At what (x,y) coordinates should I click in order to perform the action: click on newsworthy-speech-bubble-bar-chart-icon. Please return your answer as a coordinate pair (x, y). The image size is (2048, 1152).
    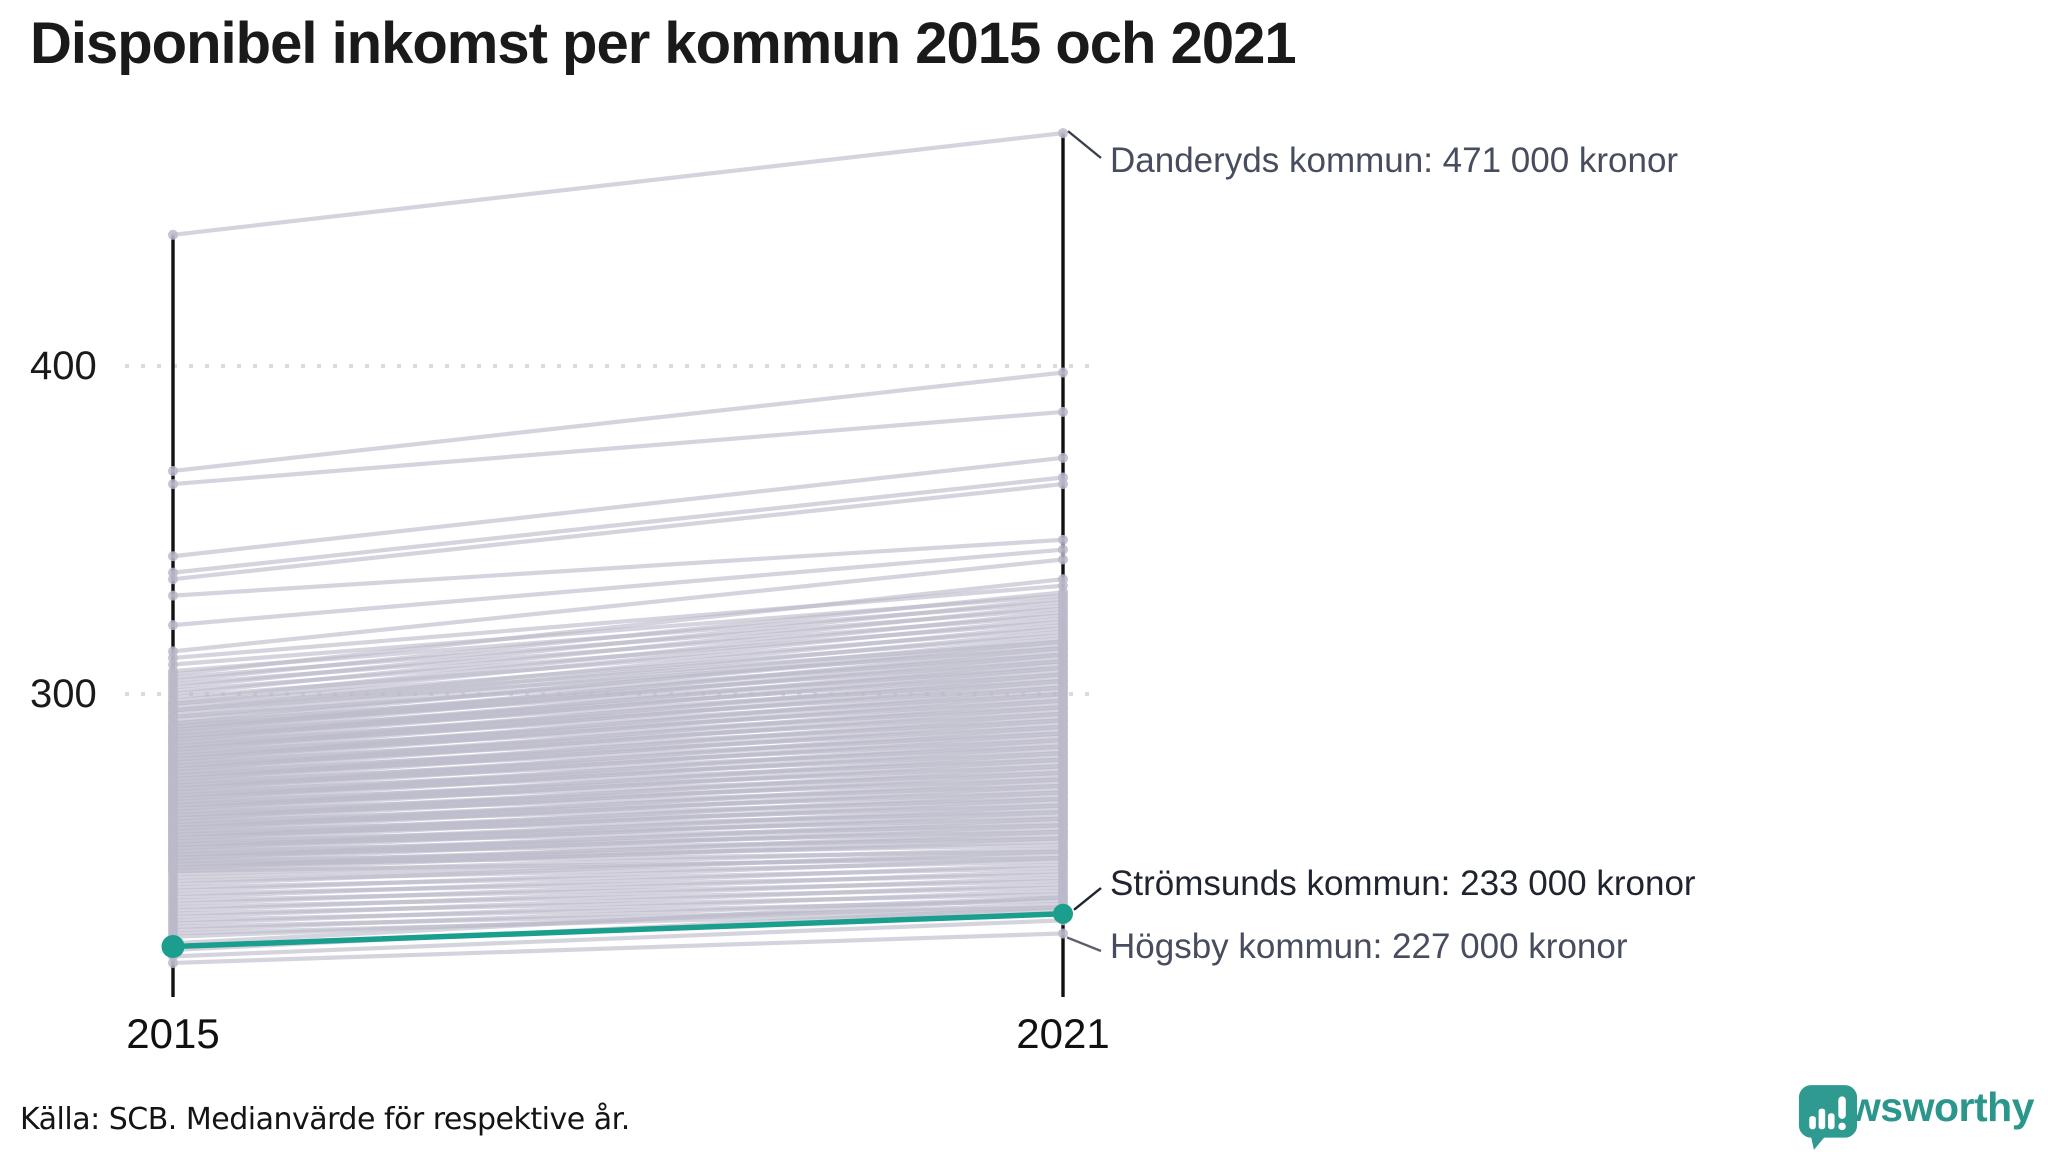
    Looking at the image, I should click on (1827, 1117).